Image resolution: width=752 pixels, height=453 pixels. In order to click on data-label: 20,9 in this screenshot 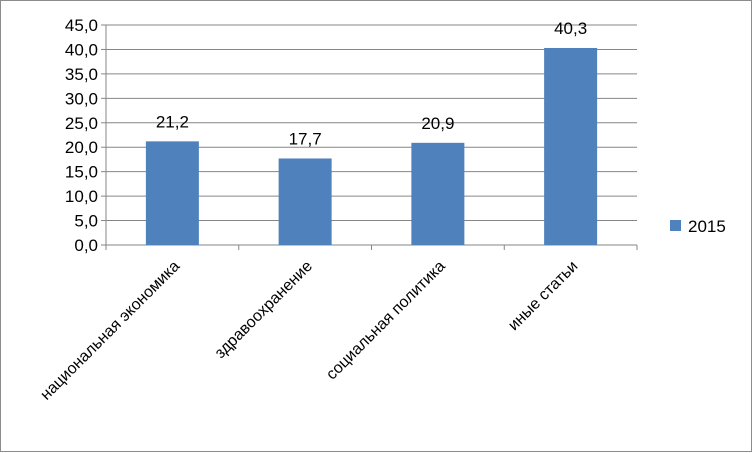, I will do `click(437, 123)`.